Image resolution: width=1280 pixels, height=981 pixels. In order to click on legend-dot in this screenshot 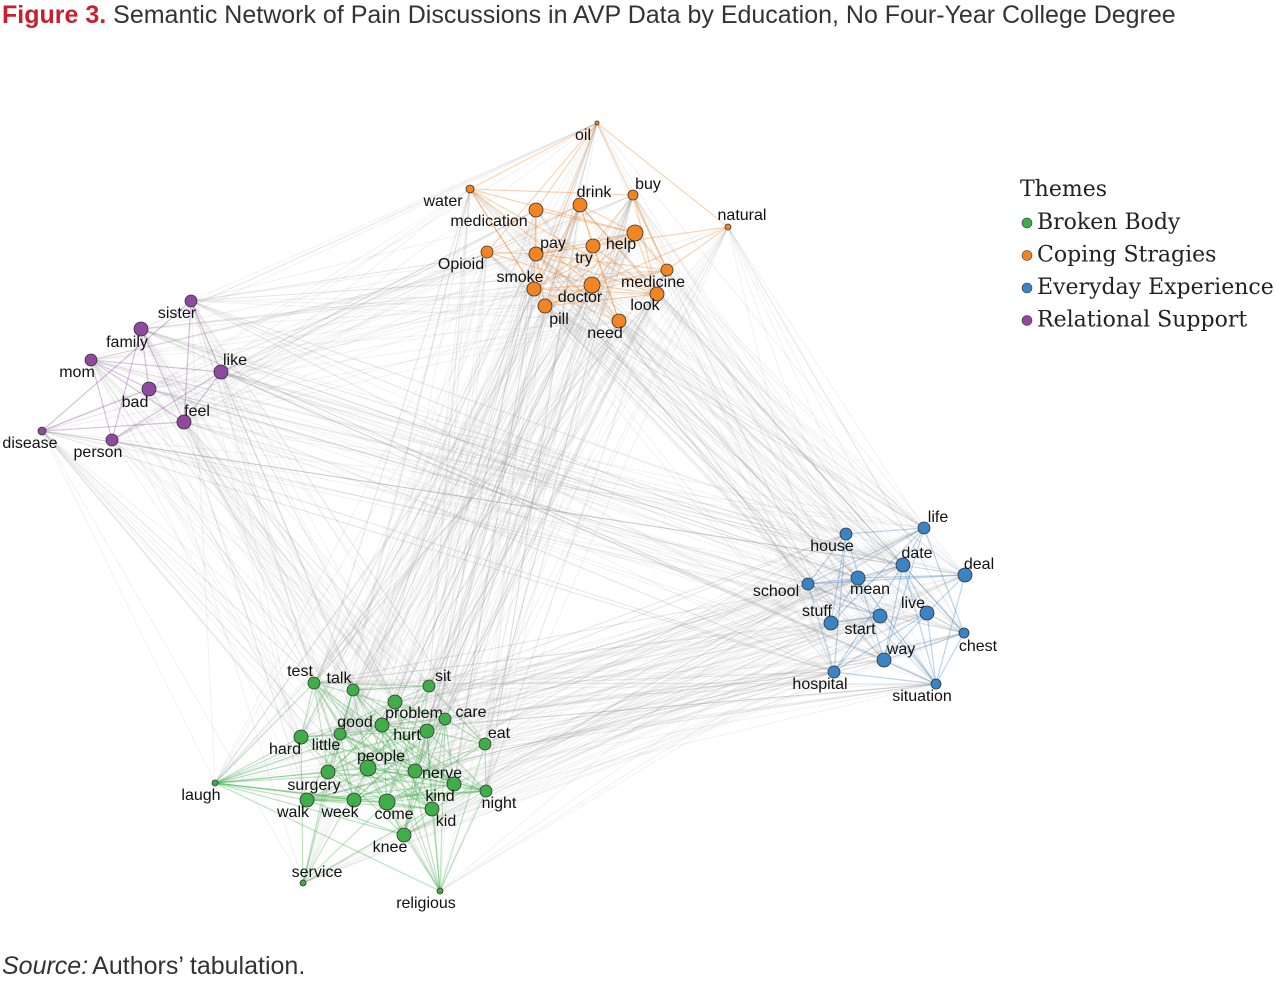, I will do `click(1027, 288)`.